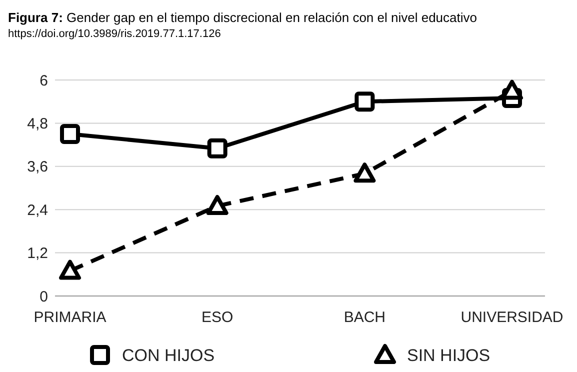  What do you see at coordinates (168, 355) in the screenshot?
I see `legend-label: CON HIJOS` at bounding box center [168, 355].